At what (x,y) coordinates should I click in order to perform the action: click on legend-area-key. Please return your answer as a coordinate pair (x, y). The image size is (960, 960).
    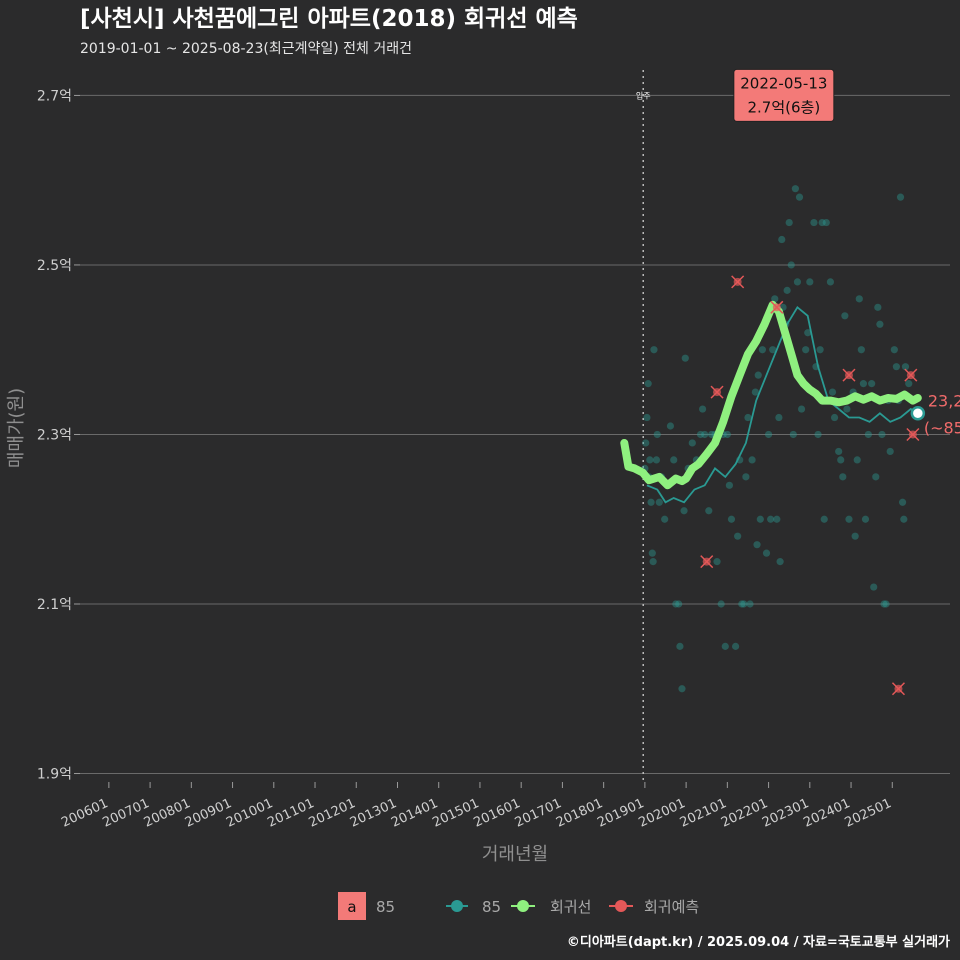
    Looking at the image, I should click on (352, 906).